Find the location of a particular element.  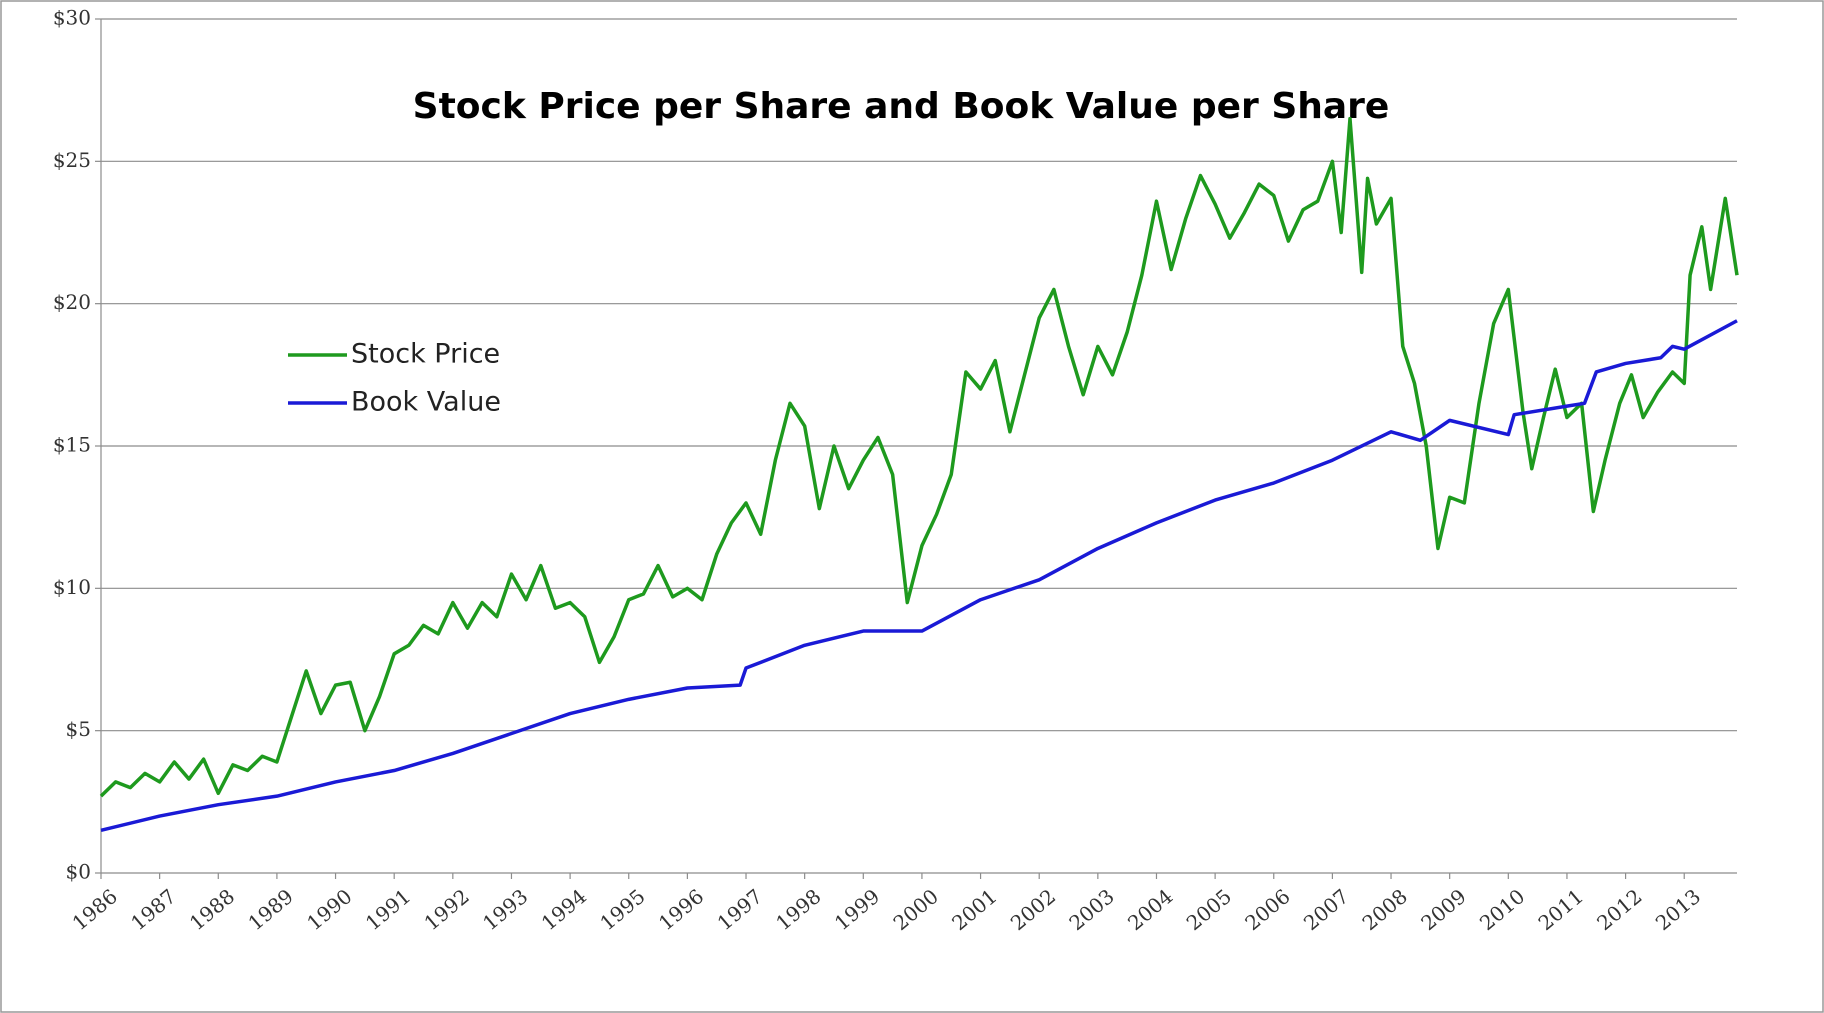

y-tick-label: $15 is located at coordinates (72, 445).